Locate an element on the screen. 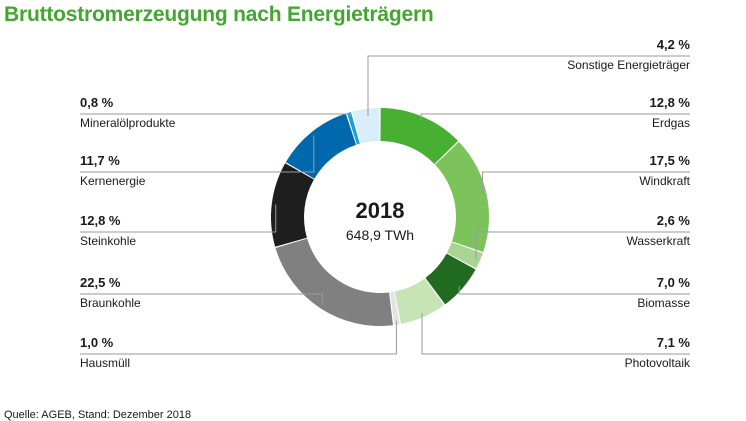  slice-biomasse is located at coordinates (450, 279).